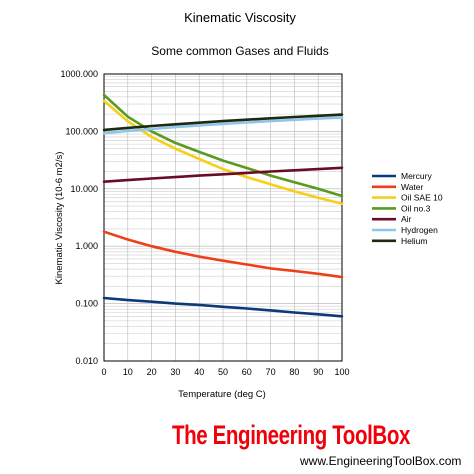  What do you see at coordinates (79, 74) in the screenshot?
I see `y-tick-label: 1000.000` at bounding box center [79, 74].